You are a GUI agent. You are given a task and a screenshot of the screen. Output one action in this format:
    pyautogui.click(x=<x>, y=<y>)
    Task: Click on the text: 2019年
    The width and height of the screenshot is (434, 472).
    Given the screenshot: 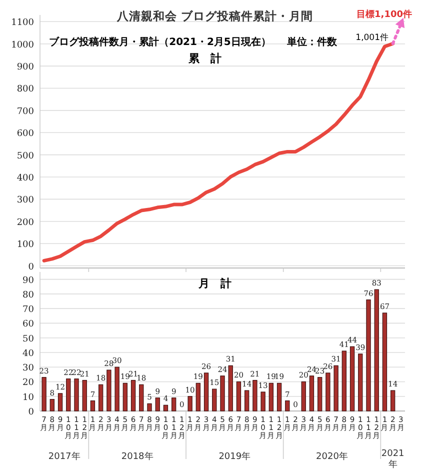 What is the action you would take?
    pyautogui.click(x=234, y=456)
    